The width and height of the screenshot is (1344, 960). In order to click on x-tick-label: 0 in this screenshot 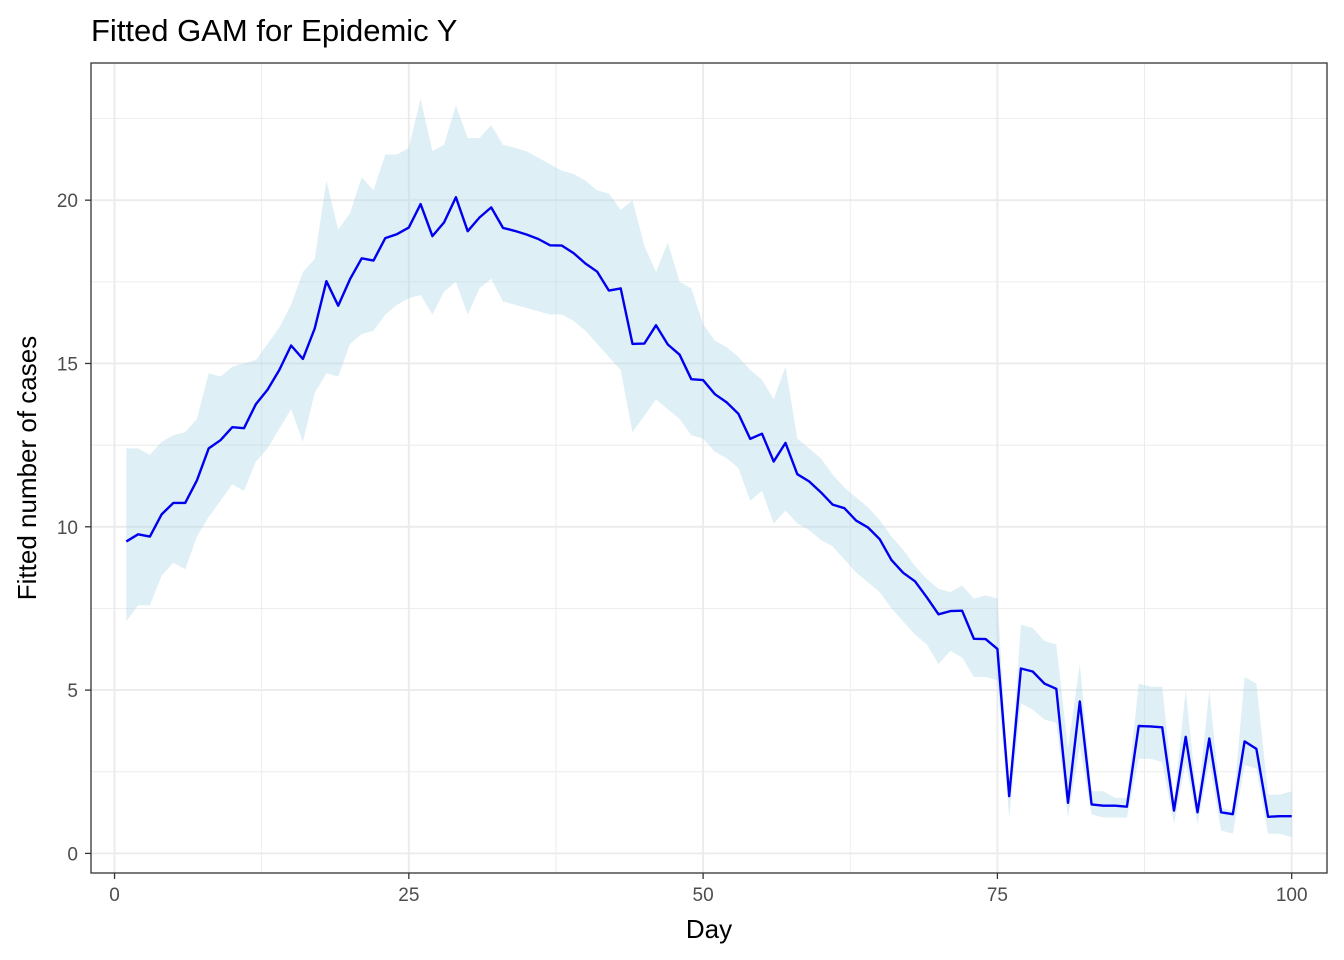, I will do `click(114, 895)`.